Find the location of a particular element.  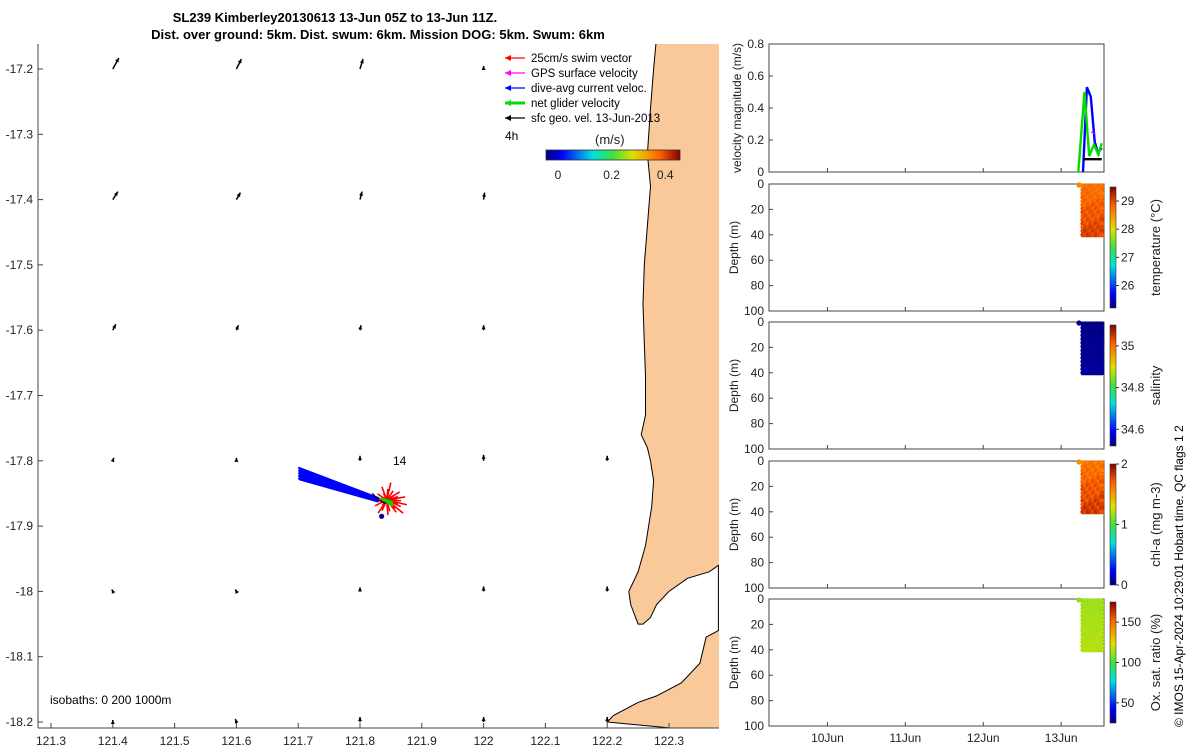

colorbar-tick-label: 2 is located at coordinates (1124, 464).